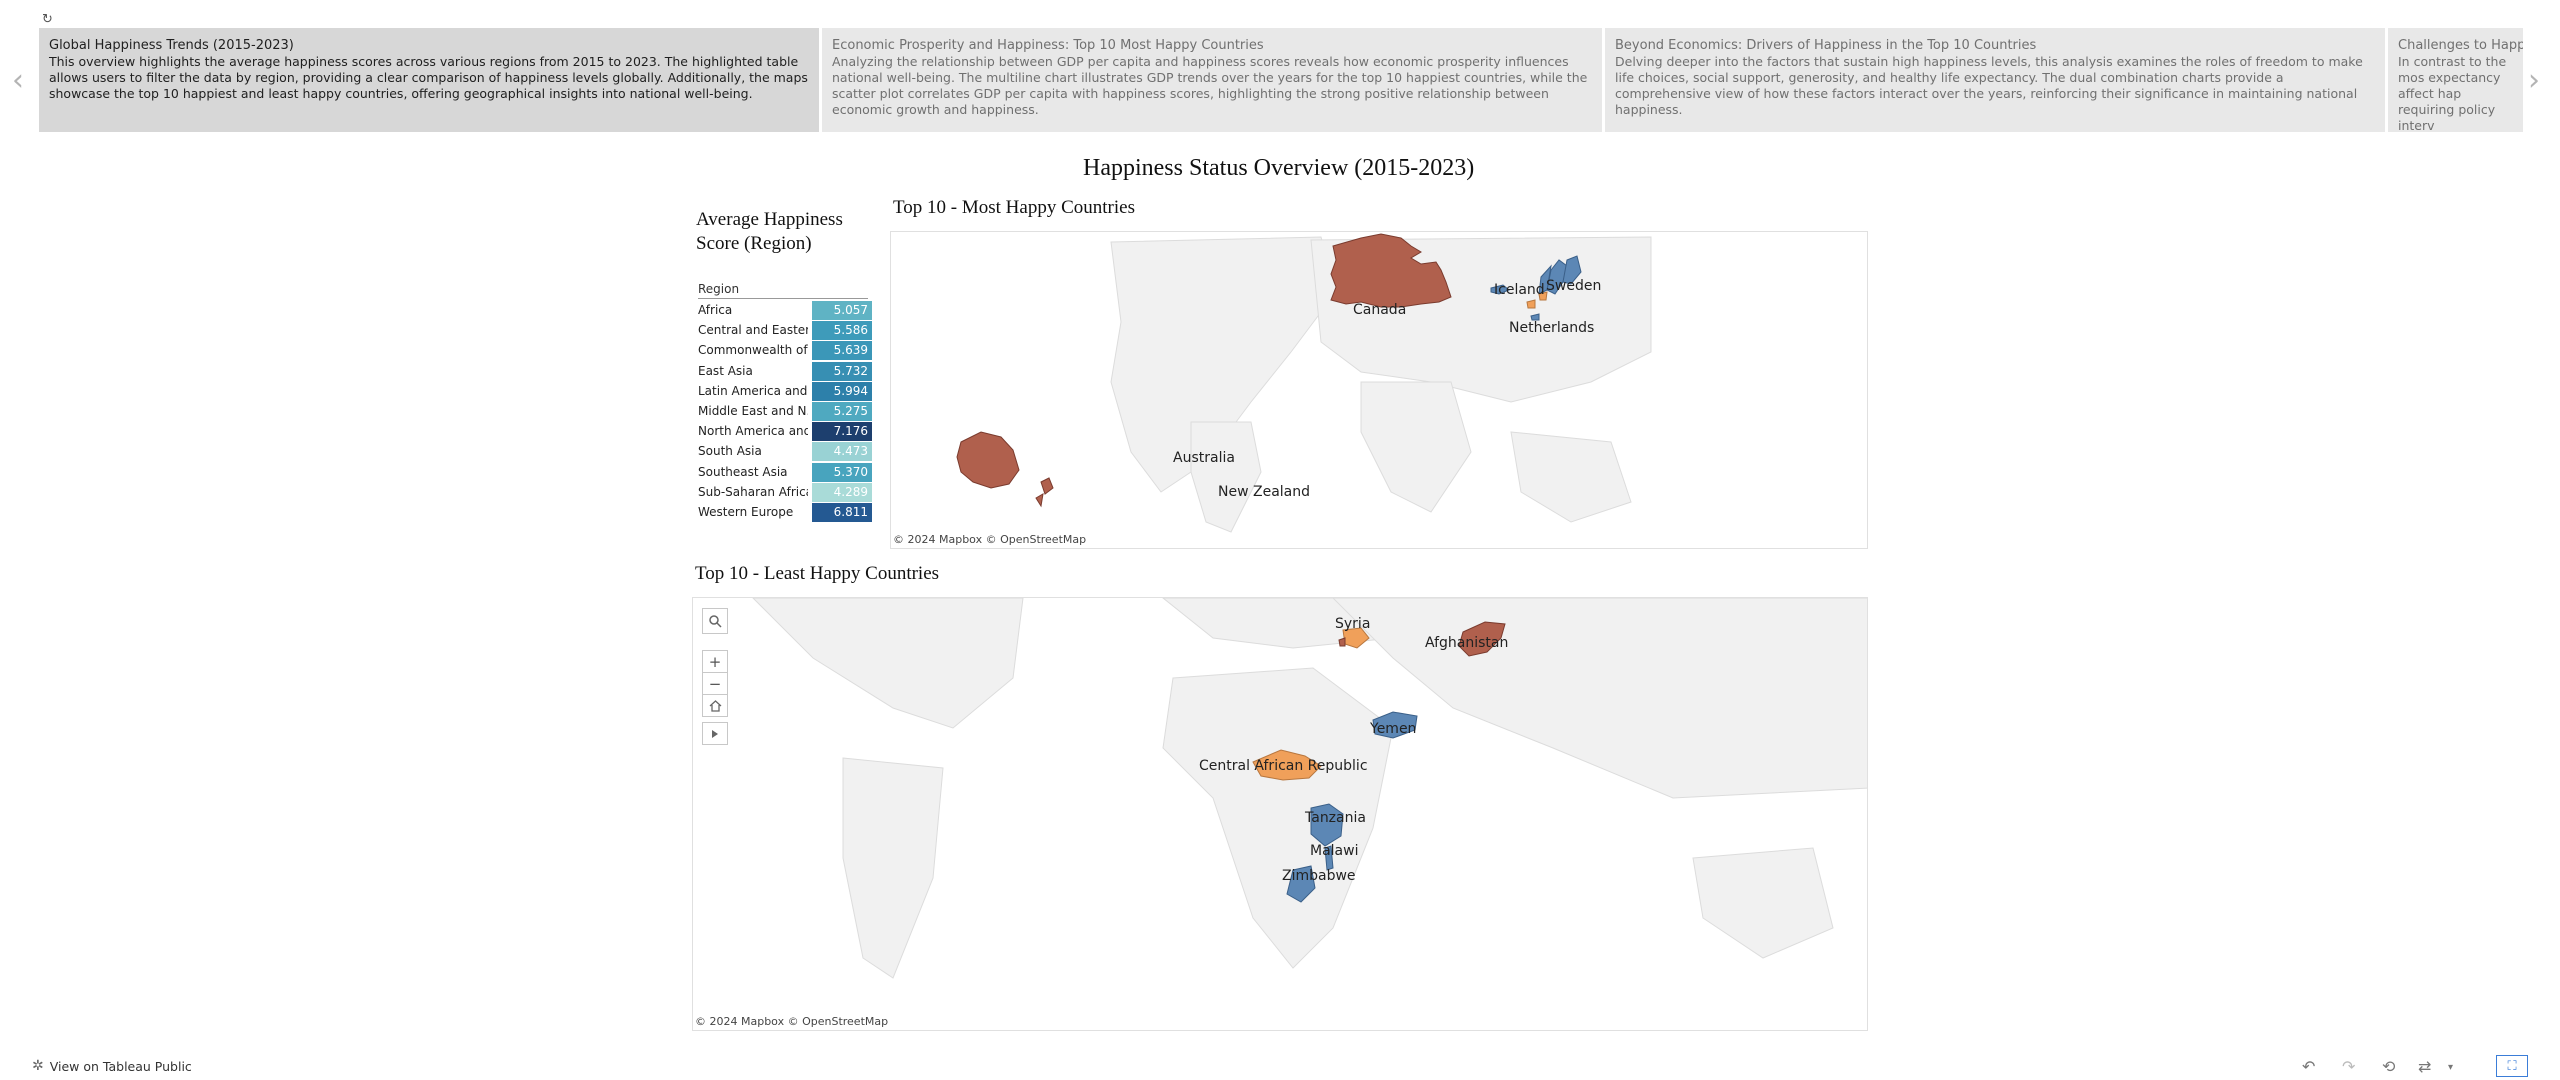 This screenshot has width=2560, height=1080. I want to click on region-score: 4.473, so click(842, 452).